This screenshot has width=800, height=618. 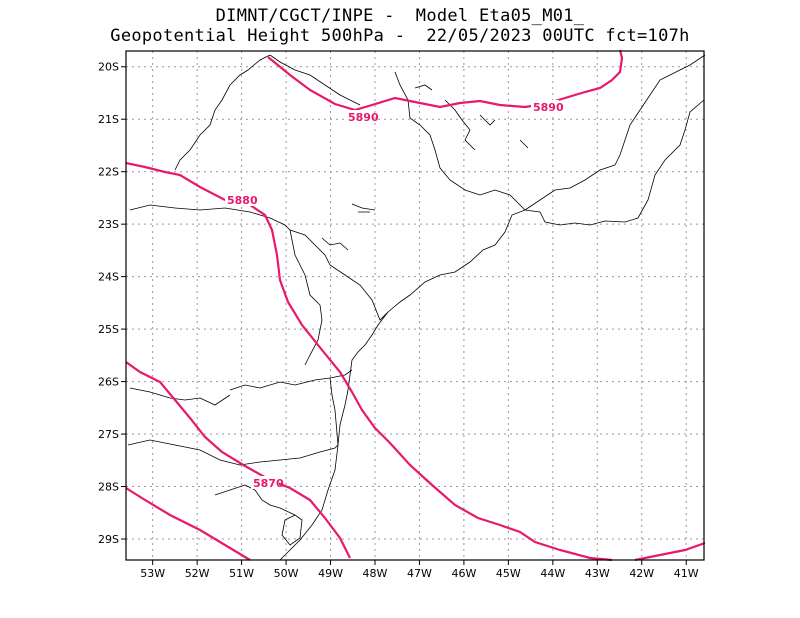 What do you see at coordinates (242, 200) in the screenshot?
I see `contour-label-5880: 5880` at bounding box center [242, 200].